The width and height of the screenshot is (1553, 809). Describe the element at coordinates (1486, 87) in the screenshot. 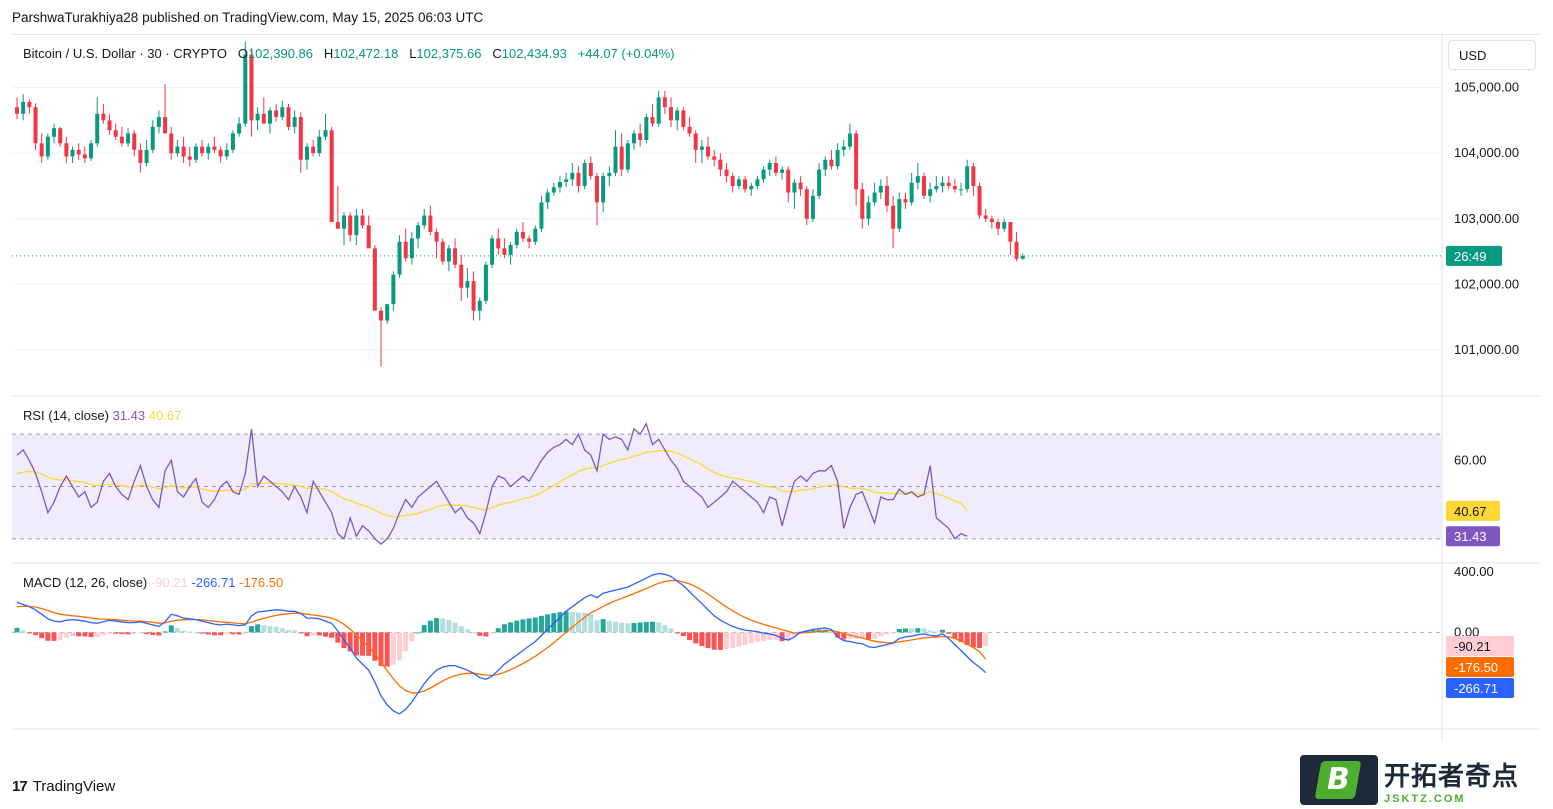

I see `price-tick-label: 105,000.00` at that location.